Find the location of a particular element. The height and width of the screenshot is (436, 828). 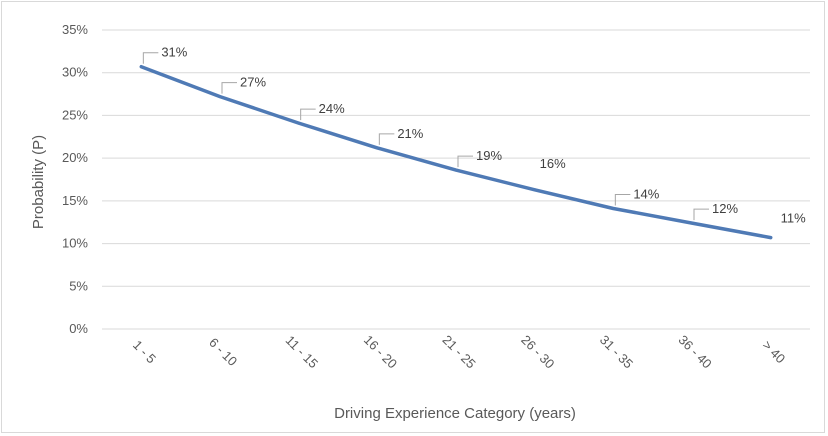

y-tick-label: 10% is located at coordinates (75, 243).